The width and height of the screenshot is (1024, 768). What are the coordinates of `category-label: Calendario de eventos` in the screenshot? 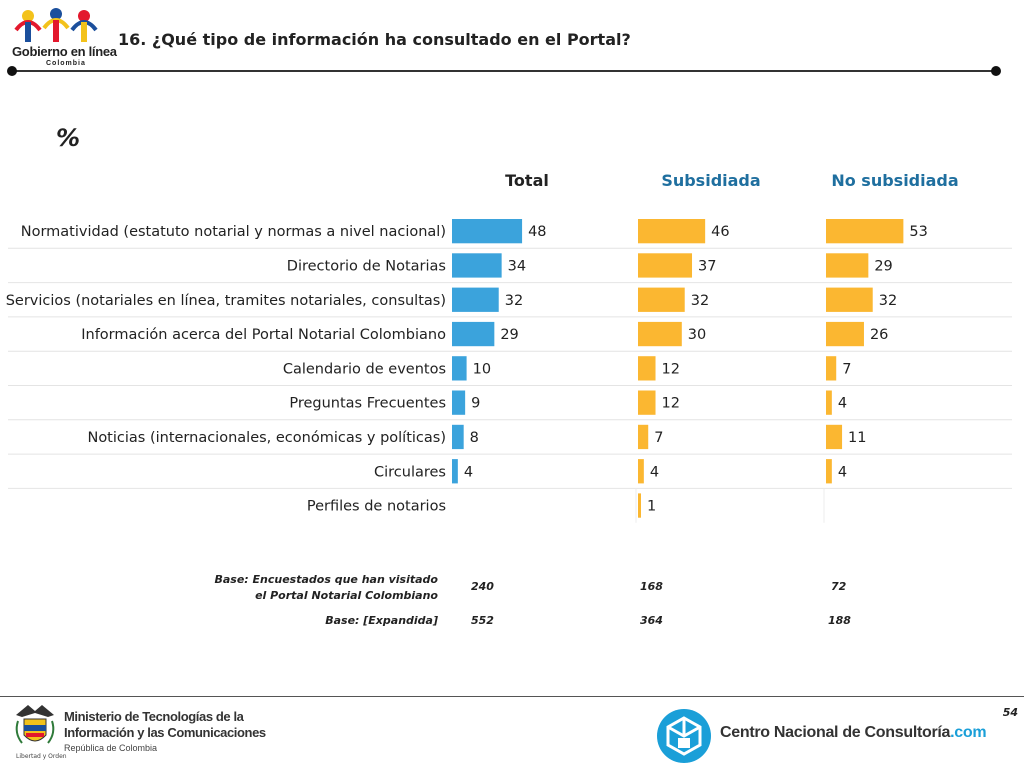 It's located at (364, 369).